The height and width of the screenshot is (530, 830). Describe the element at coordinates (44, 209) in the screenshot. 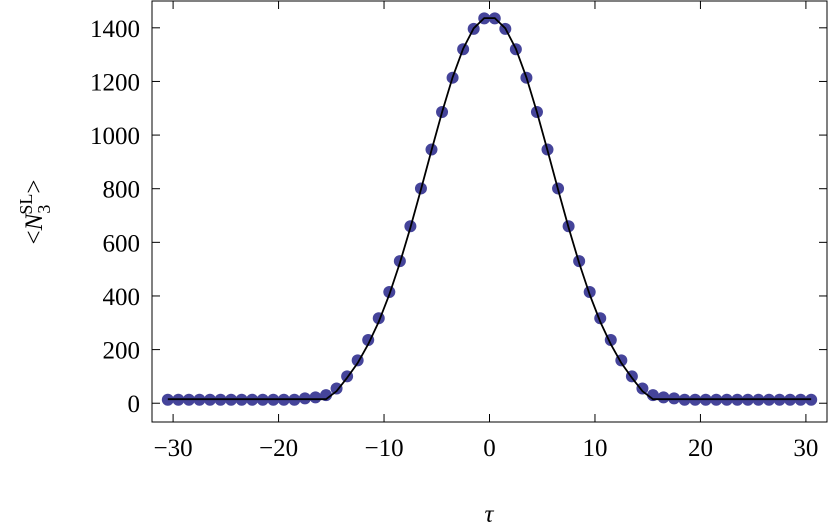

I see `y-label-part: 3` at that location.